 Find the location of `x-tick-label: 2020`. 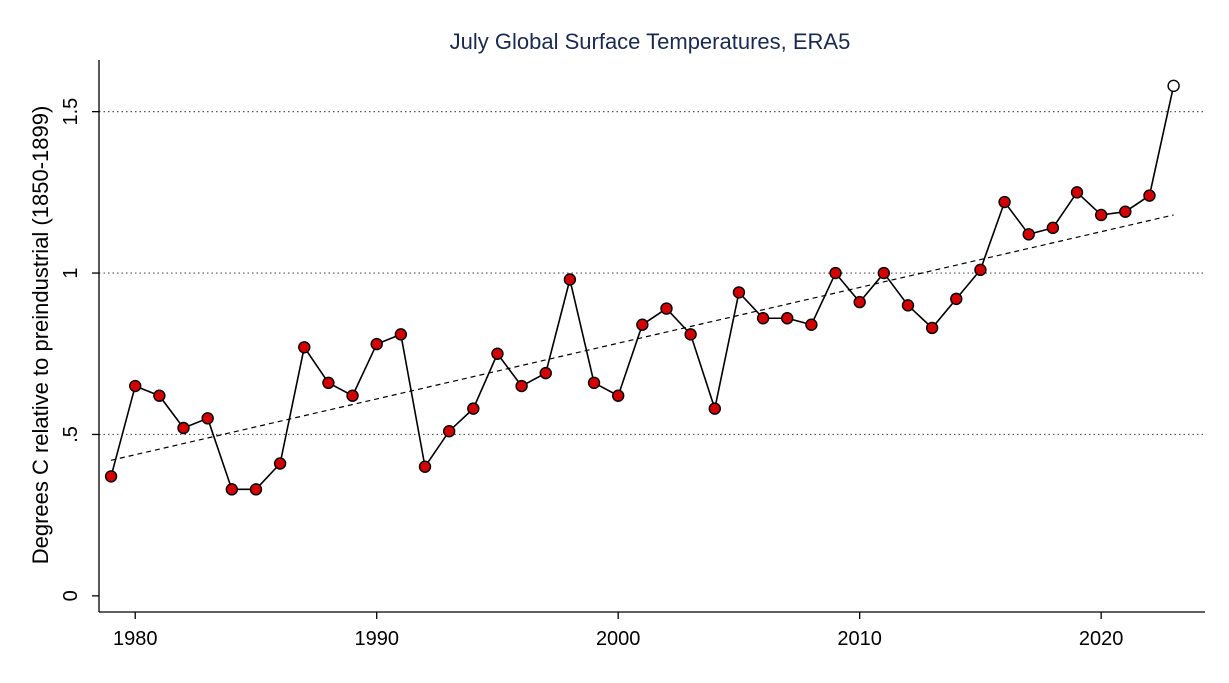

x-tick-label: 2020 is located at coordinates (1101, 639).